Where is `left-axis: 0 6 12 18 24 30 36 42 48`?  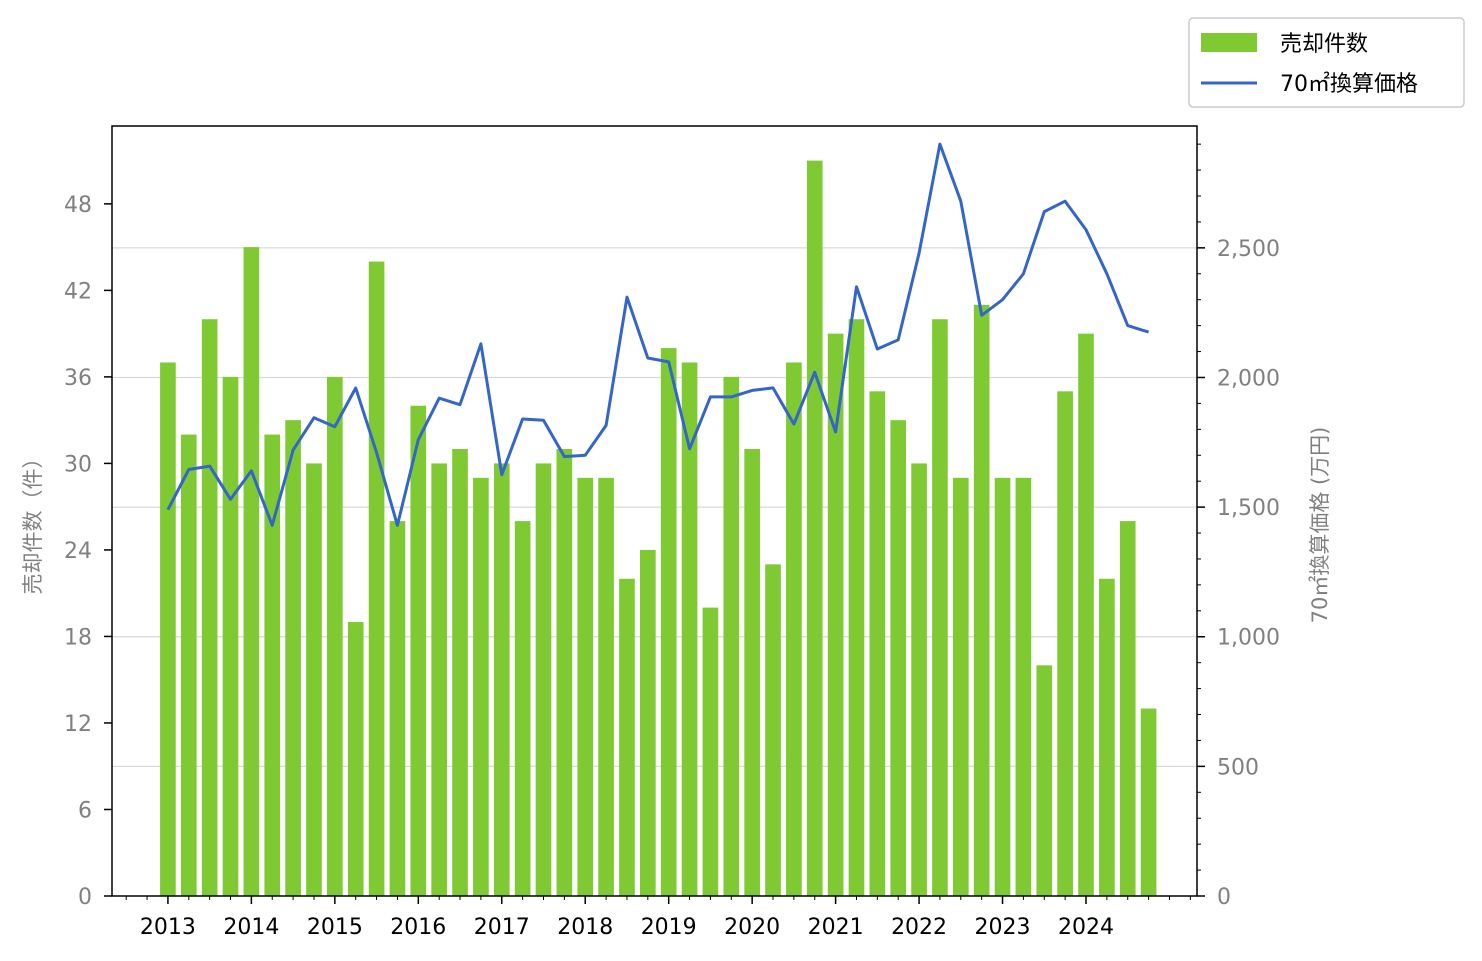 left-axis: 0 6 12 18 24 30 36 42 48 is located at coordinates (88, 551).